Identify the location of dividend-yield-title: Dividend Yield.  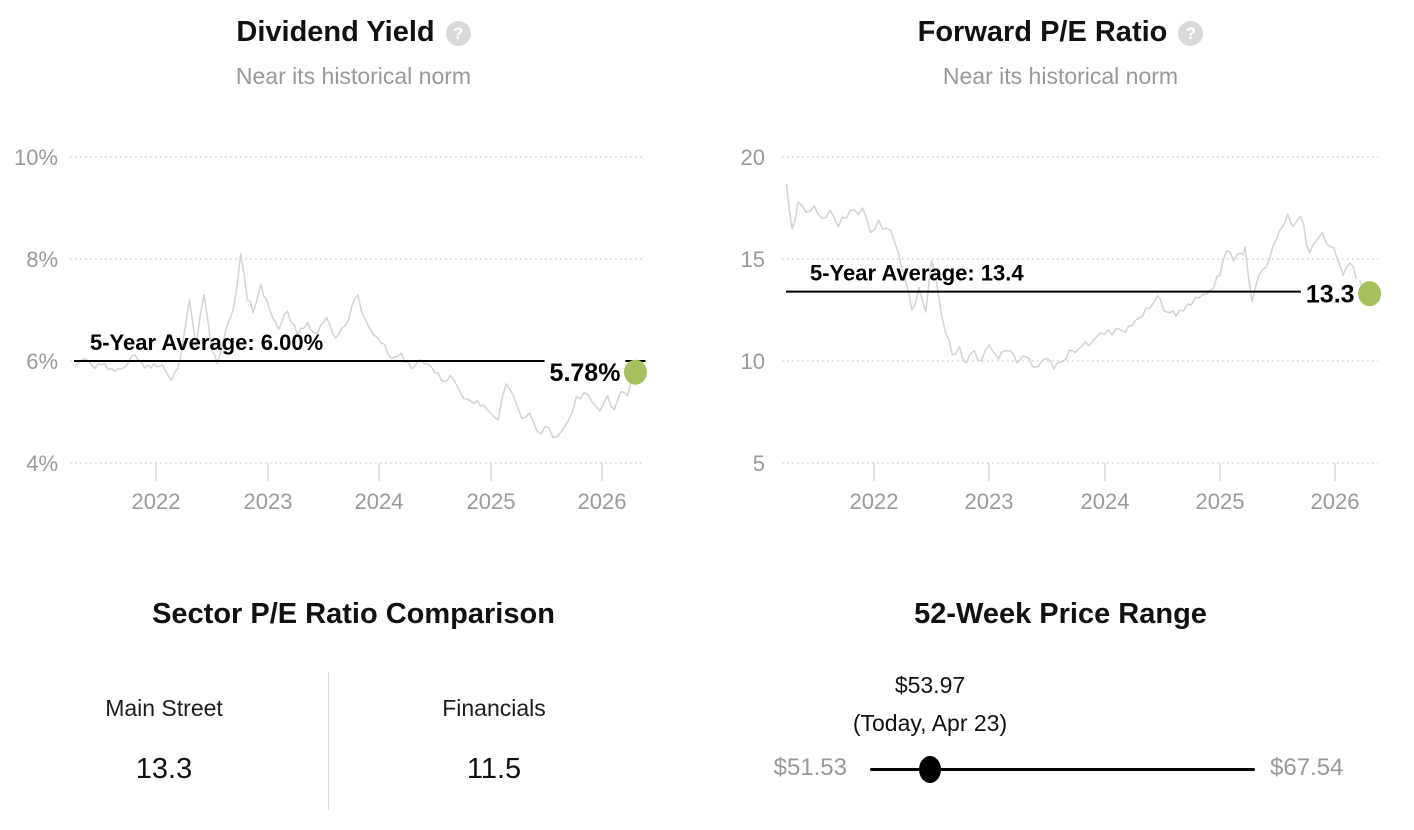
(335, 32).